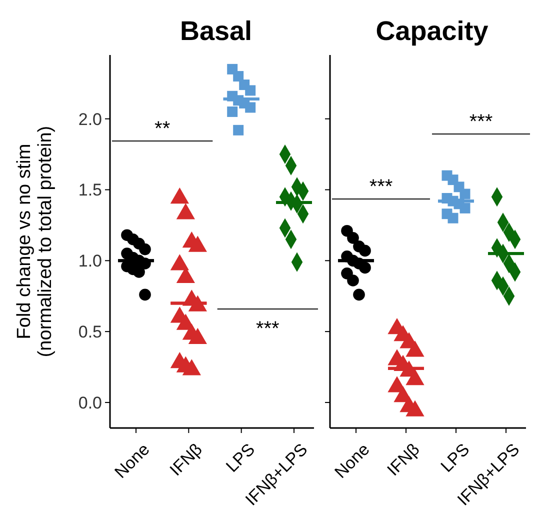 This screenshot has width=534, height=527. Describe the element at coordinates (90, 119) in the screenshot. I see `y-tick-label: 2.0` at that location.